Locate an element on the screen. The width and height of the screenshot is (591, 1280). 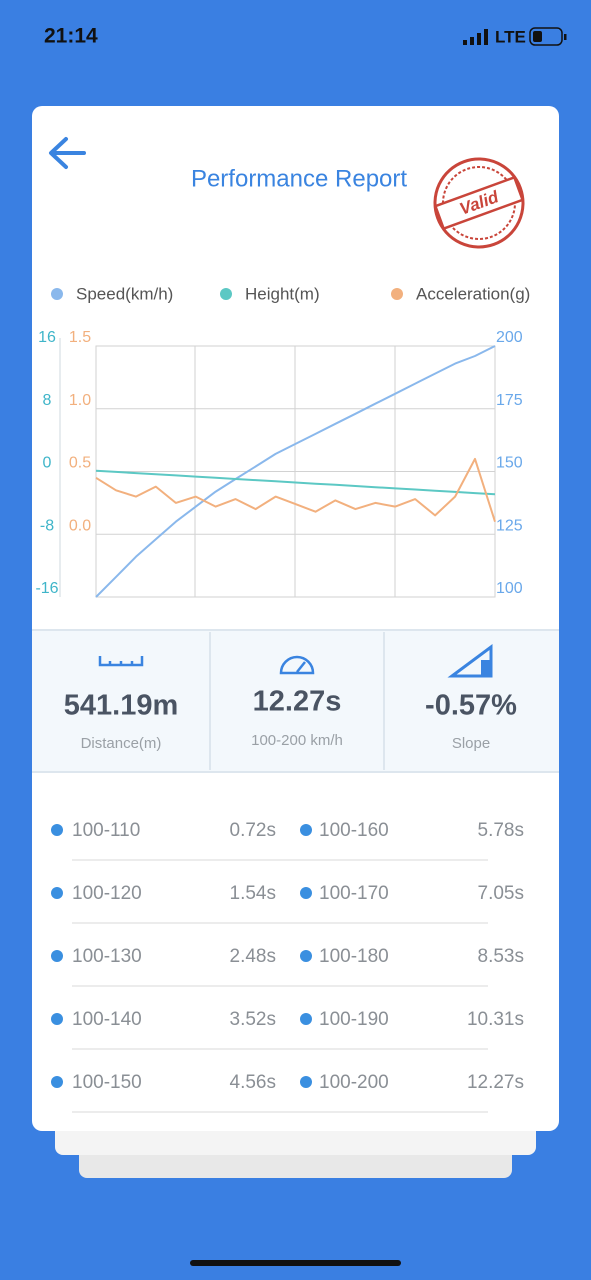
summary-value: -0.57% is located at coordinates (471, 706).